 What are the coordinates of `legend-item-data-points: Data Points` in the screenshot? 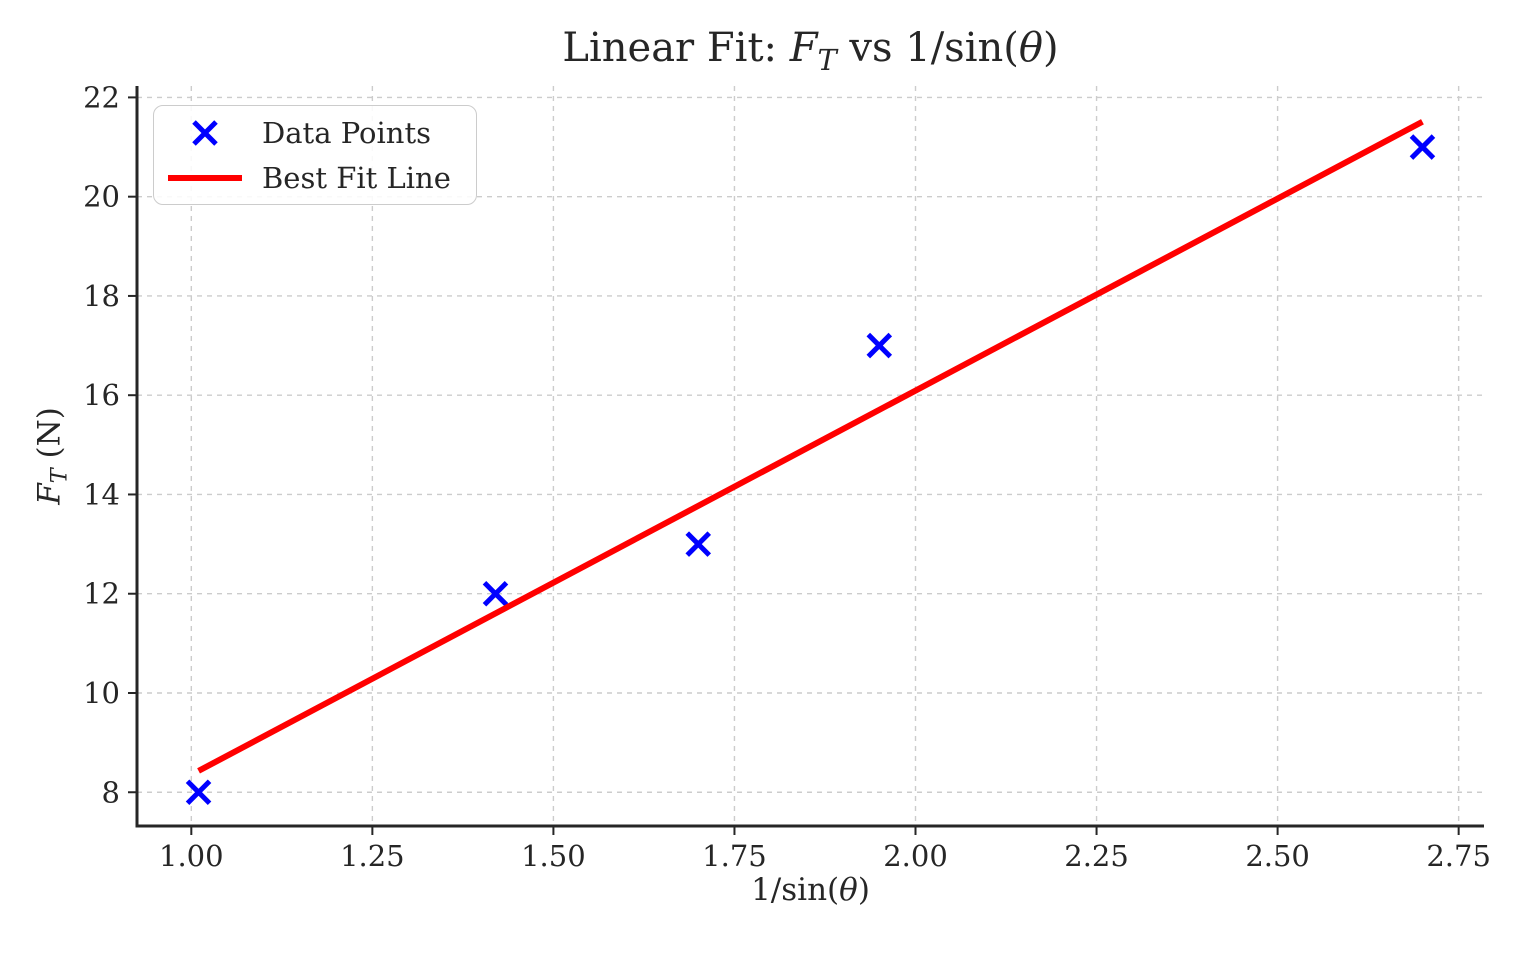 It's located at (315, 133).